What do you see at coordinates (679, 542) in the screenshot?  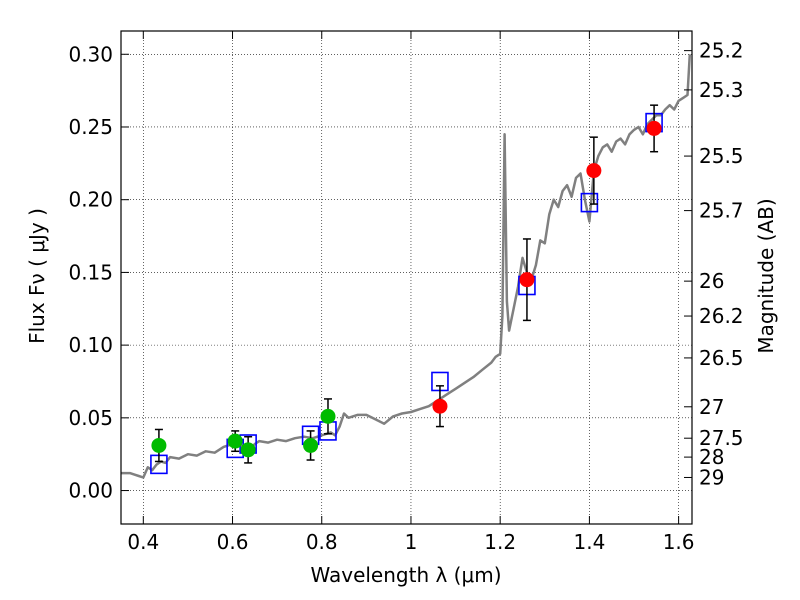 I see `x-tick-label: 1.6` at bounding box center [679, 542].